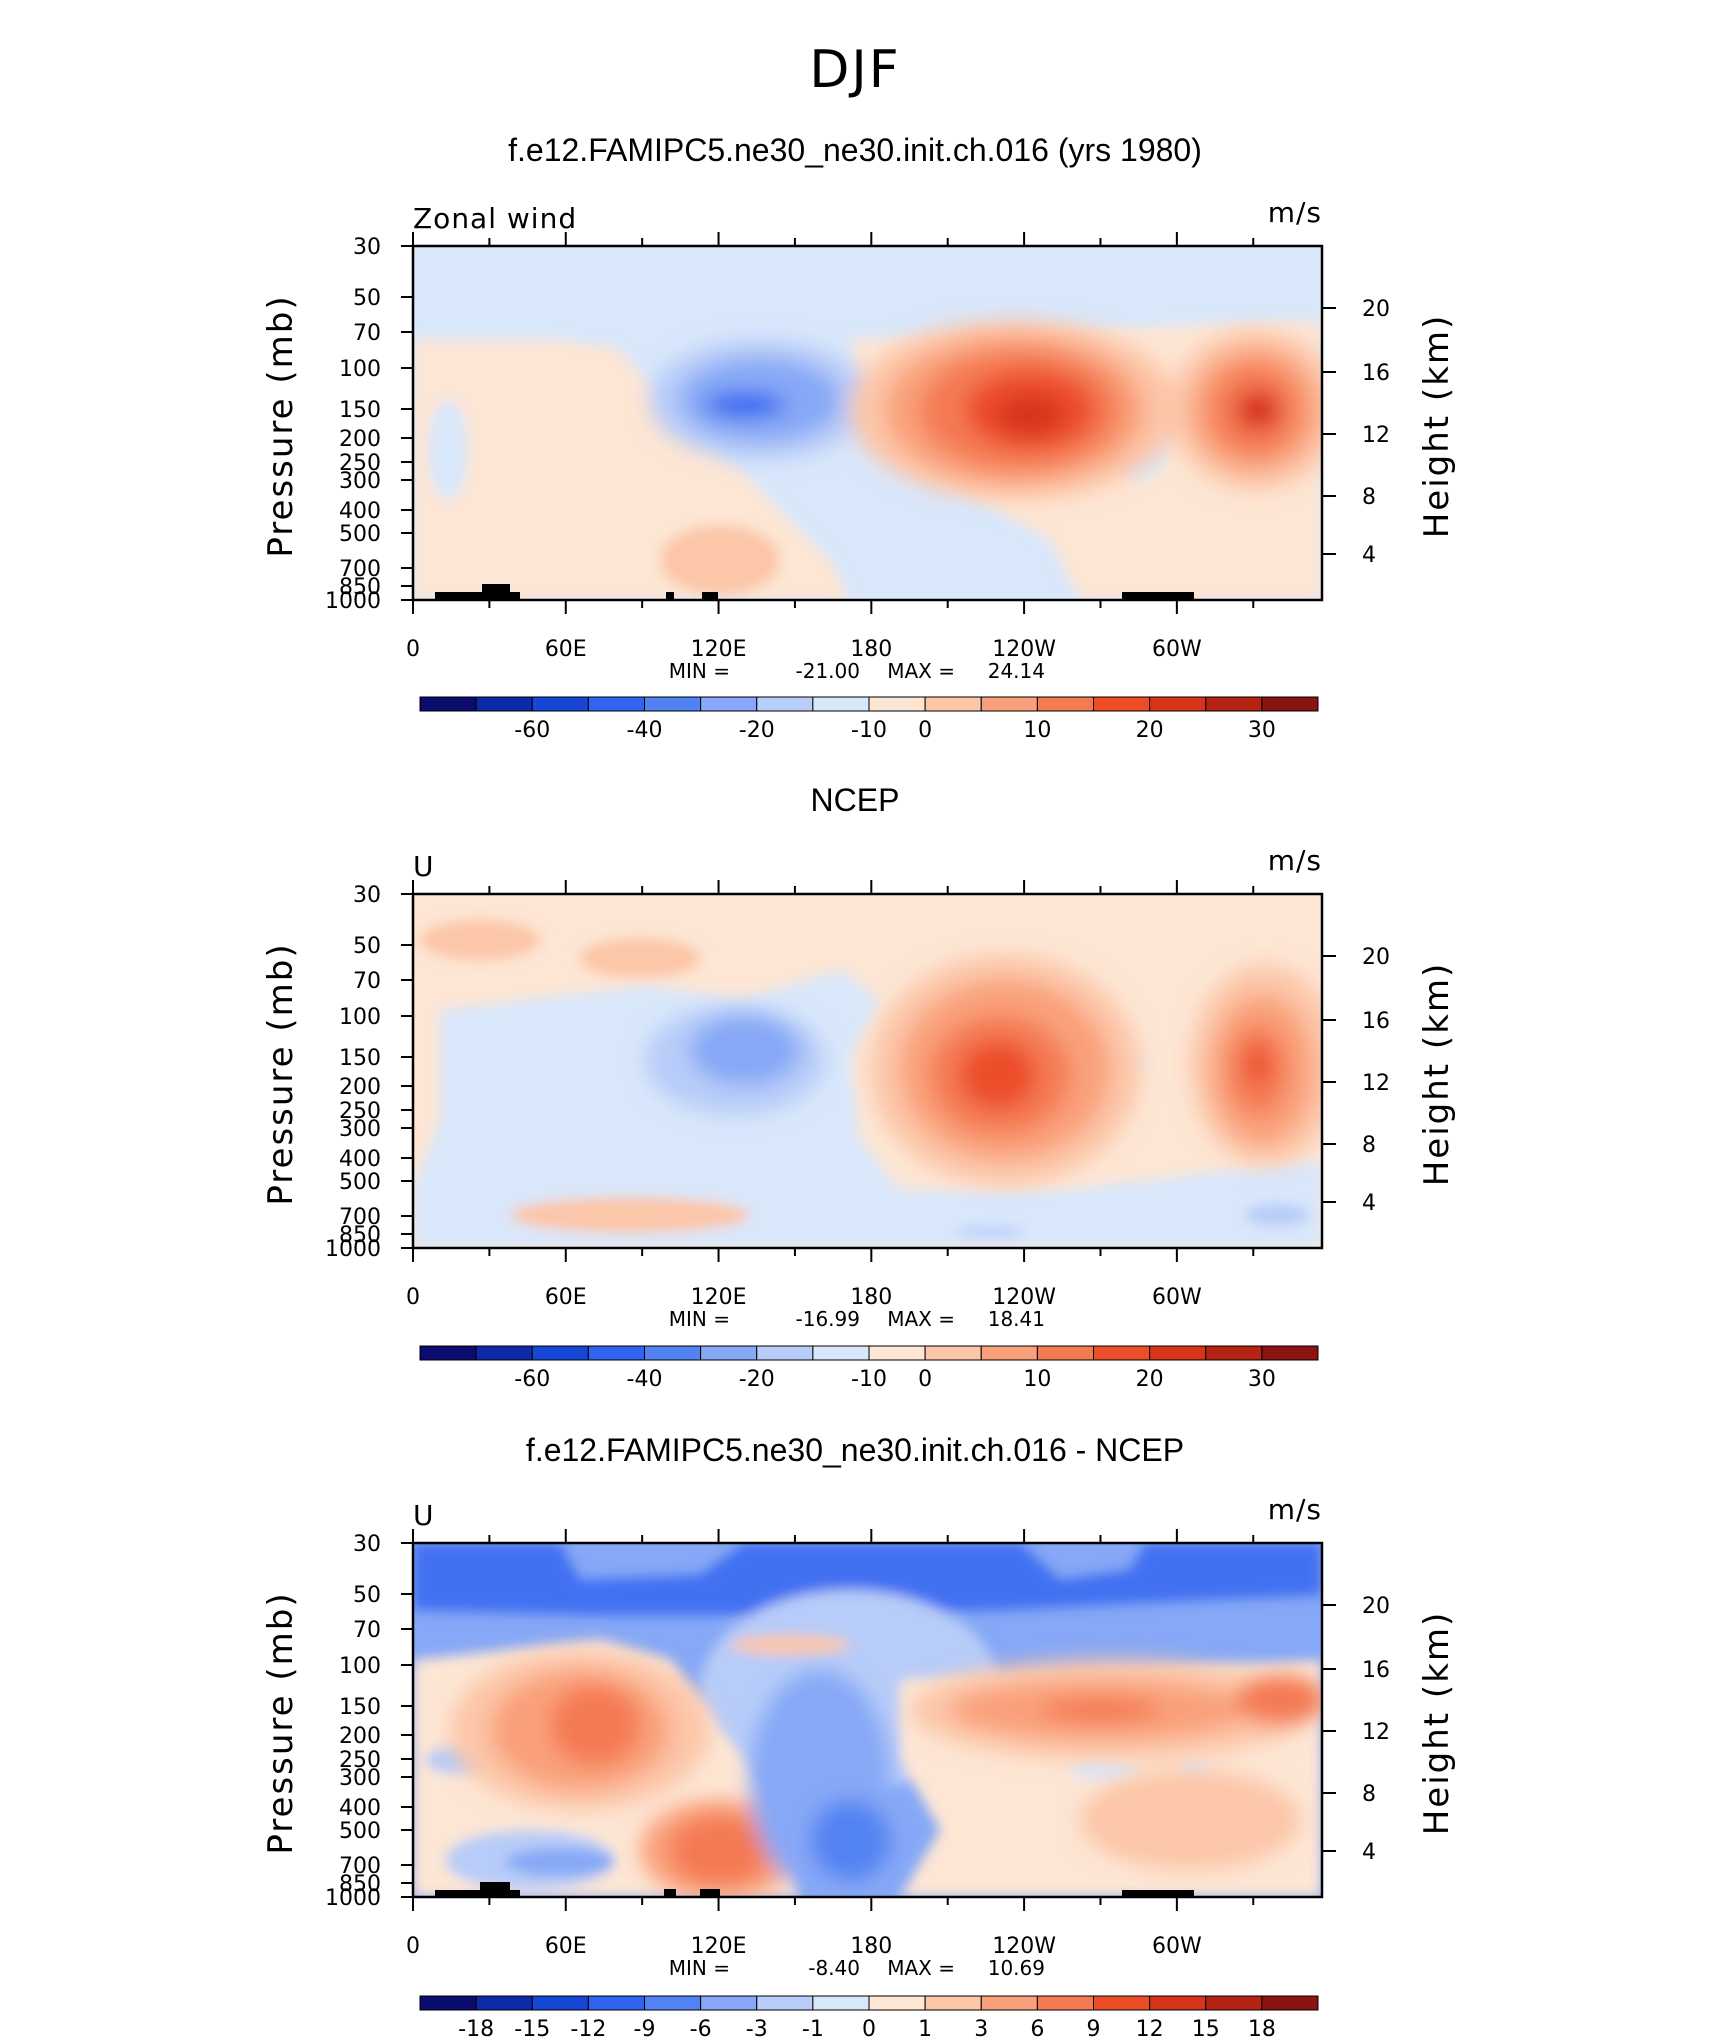 Image resolution: width=1710 pixels, height=2038 pixels. I want to click on y-tick-label: 700, so click(360, 1217).